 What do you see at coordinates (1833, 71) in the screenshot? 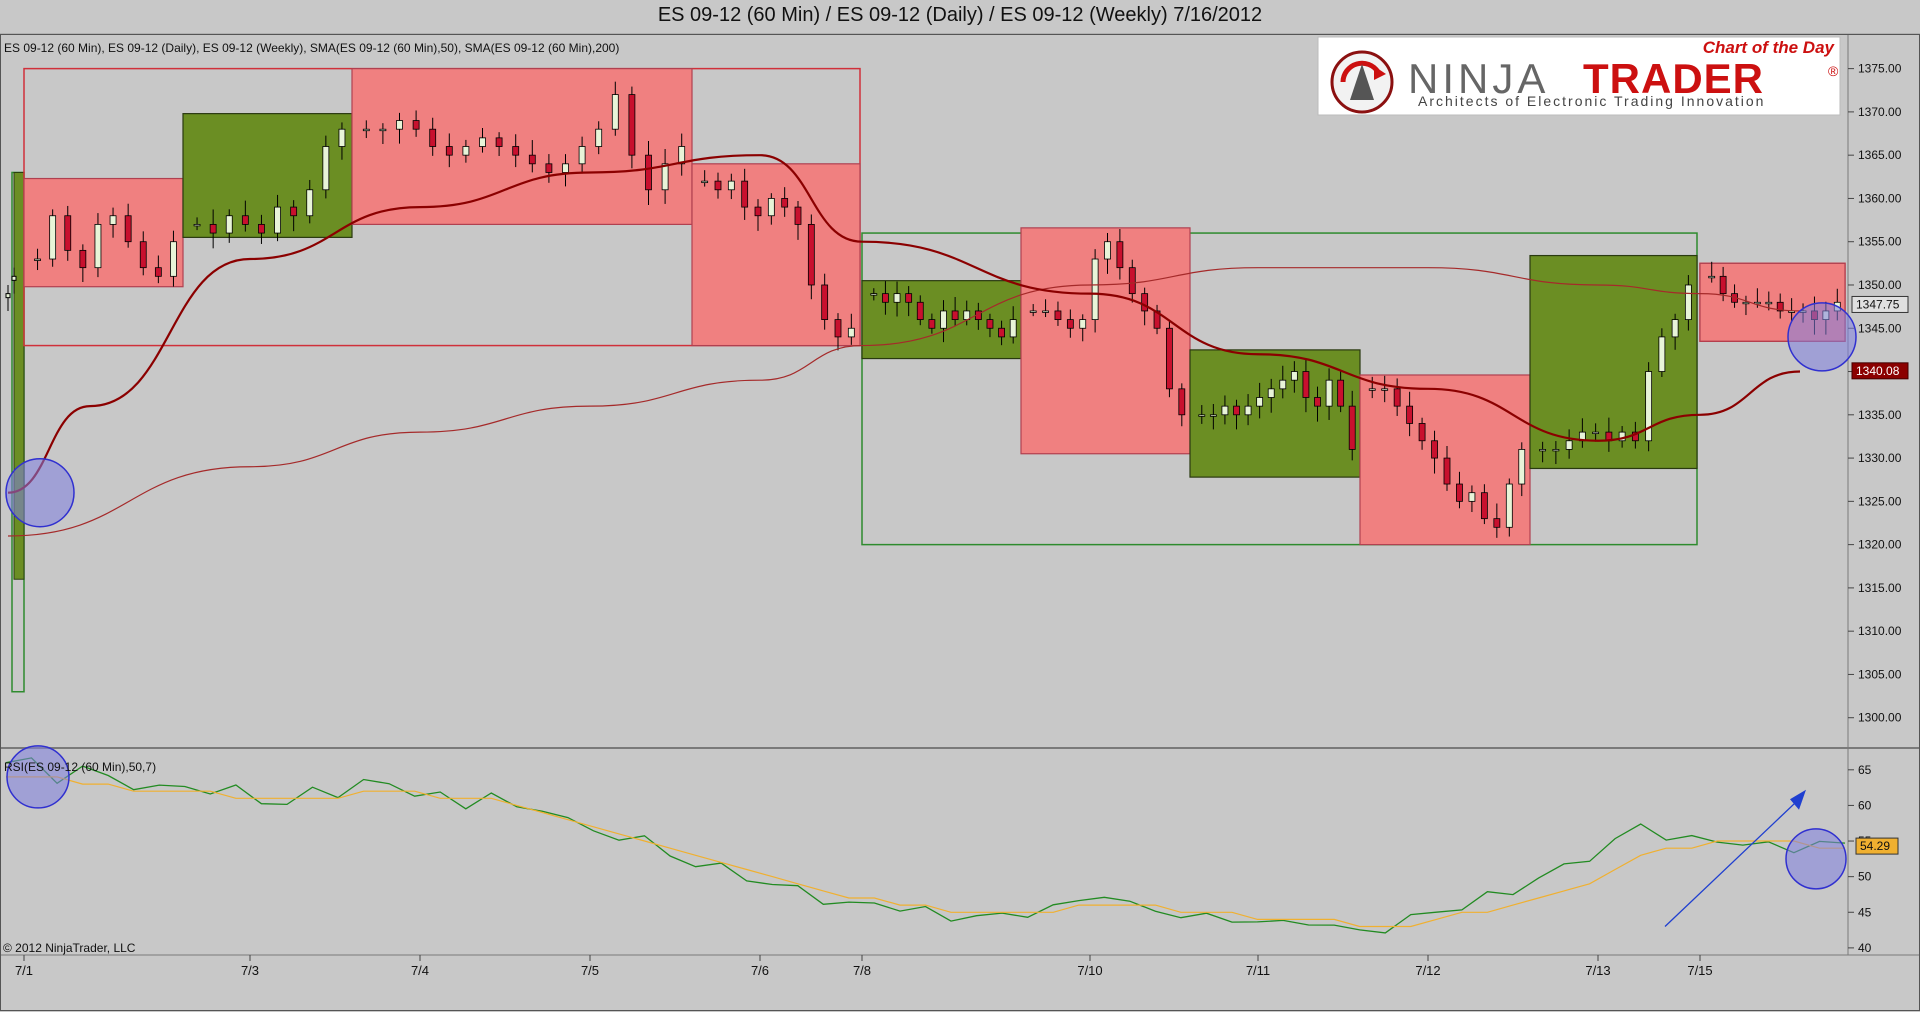
I see `registered-mark: ®` at bounding box center [1833, 71].